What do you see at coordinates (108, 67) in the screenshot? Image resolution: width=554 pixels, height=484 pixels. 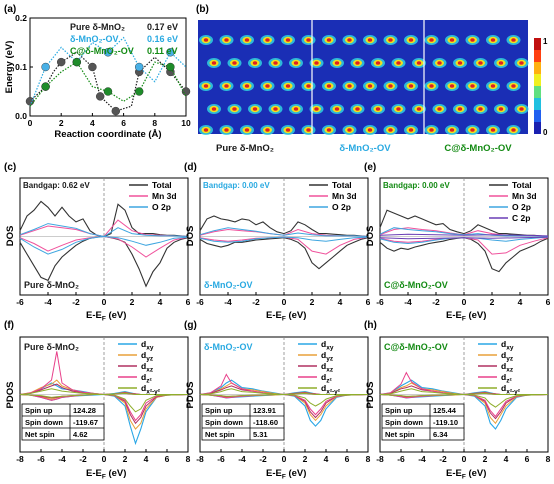 I see `axes-frame` at bounding box center [108, 67].